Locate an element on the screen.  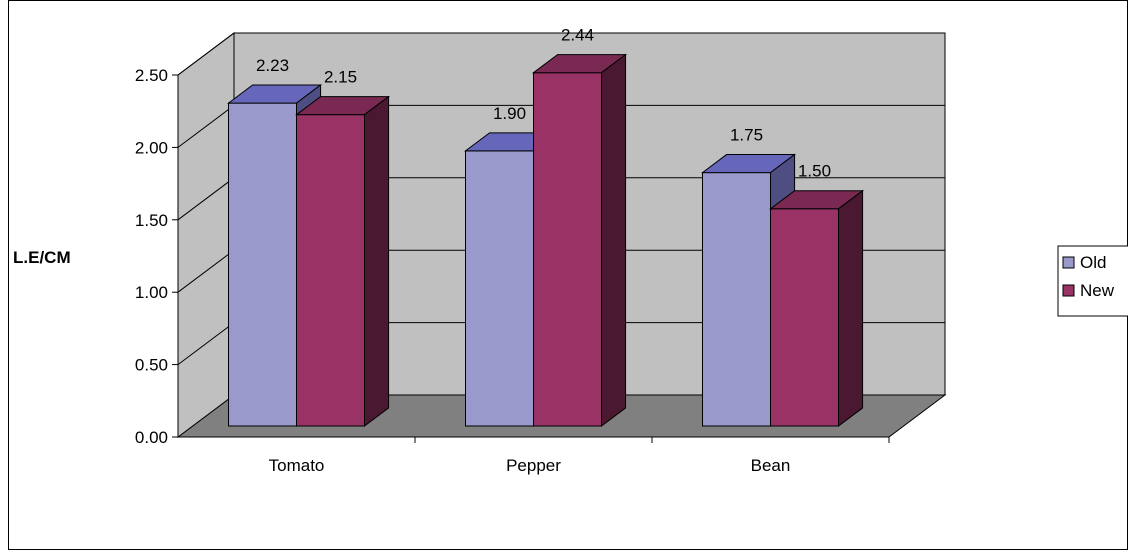
legend-label: New is located at coordinates (1097, 290).